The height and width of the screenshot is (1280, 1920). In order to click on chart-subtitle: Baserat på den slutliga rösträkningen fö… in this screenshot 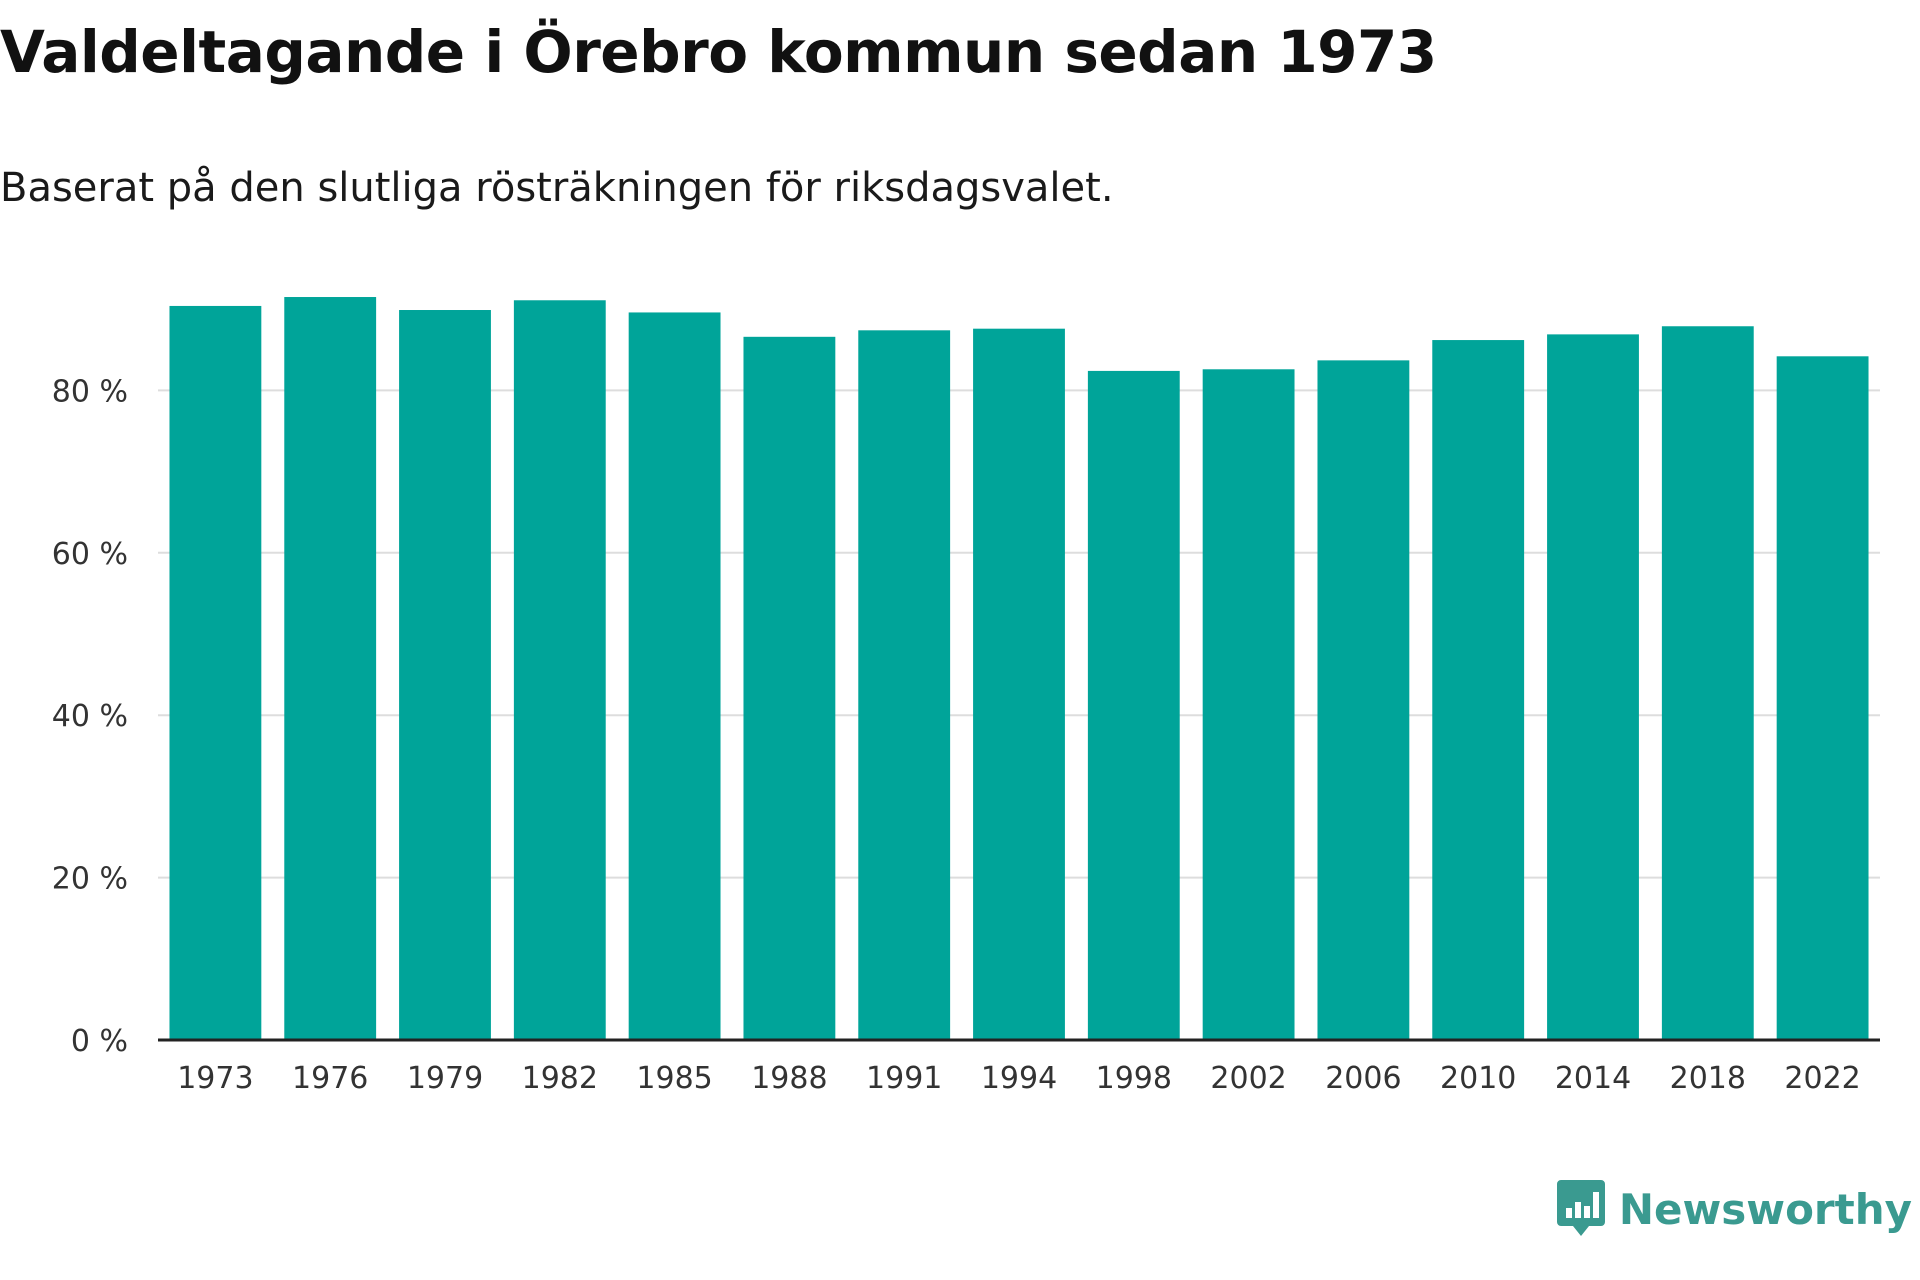, I will do `click(557, 188)`.